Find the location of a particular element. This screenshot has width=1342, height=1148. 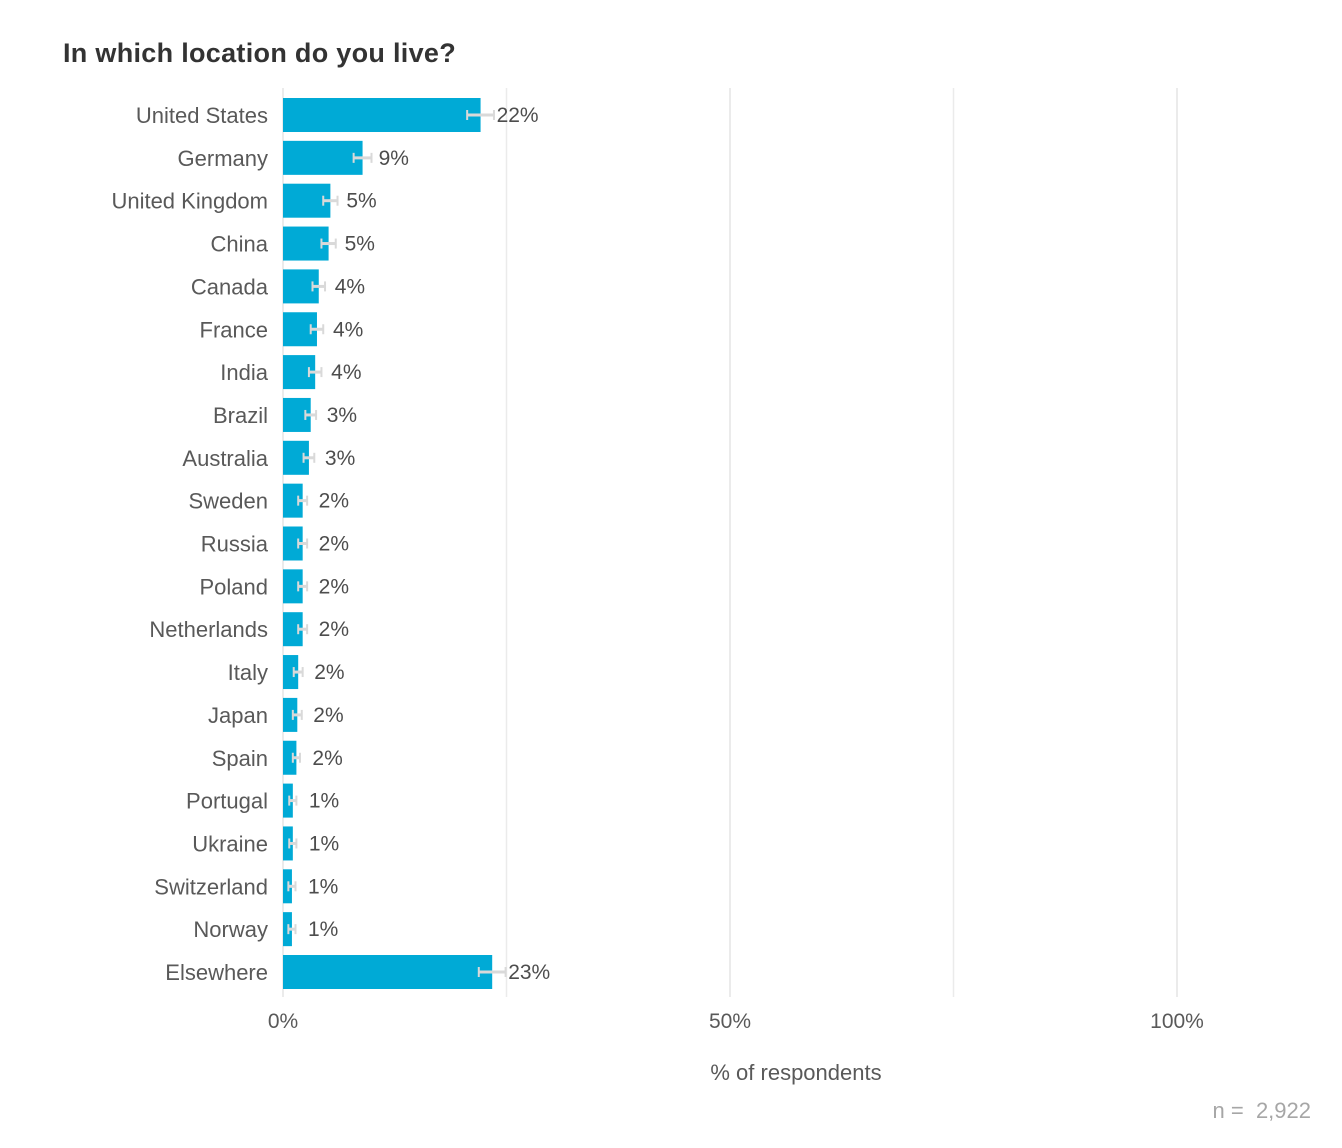

category-label: India is located at coordinates (244, 372).